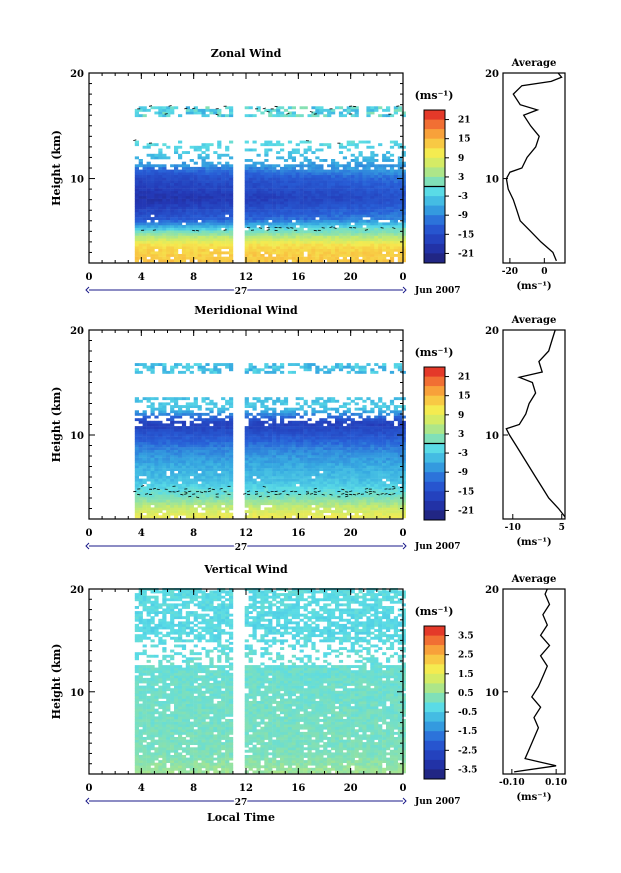 The height and width of the screenshot is (873, 621). I want to click on x-tick-label: 12, so click(246, 277).